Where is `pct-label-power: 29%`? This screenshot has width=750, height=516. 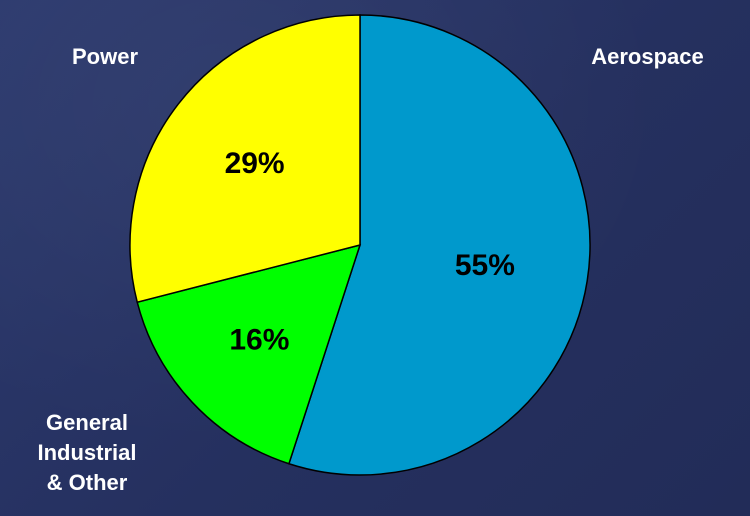
pct-label-power: 29% is located at coordinates (255, 163).